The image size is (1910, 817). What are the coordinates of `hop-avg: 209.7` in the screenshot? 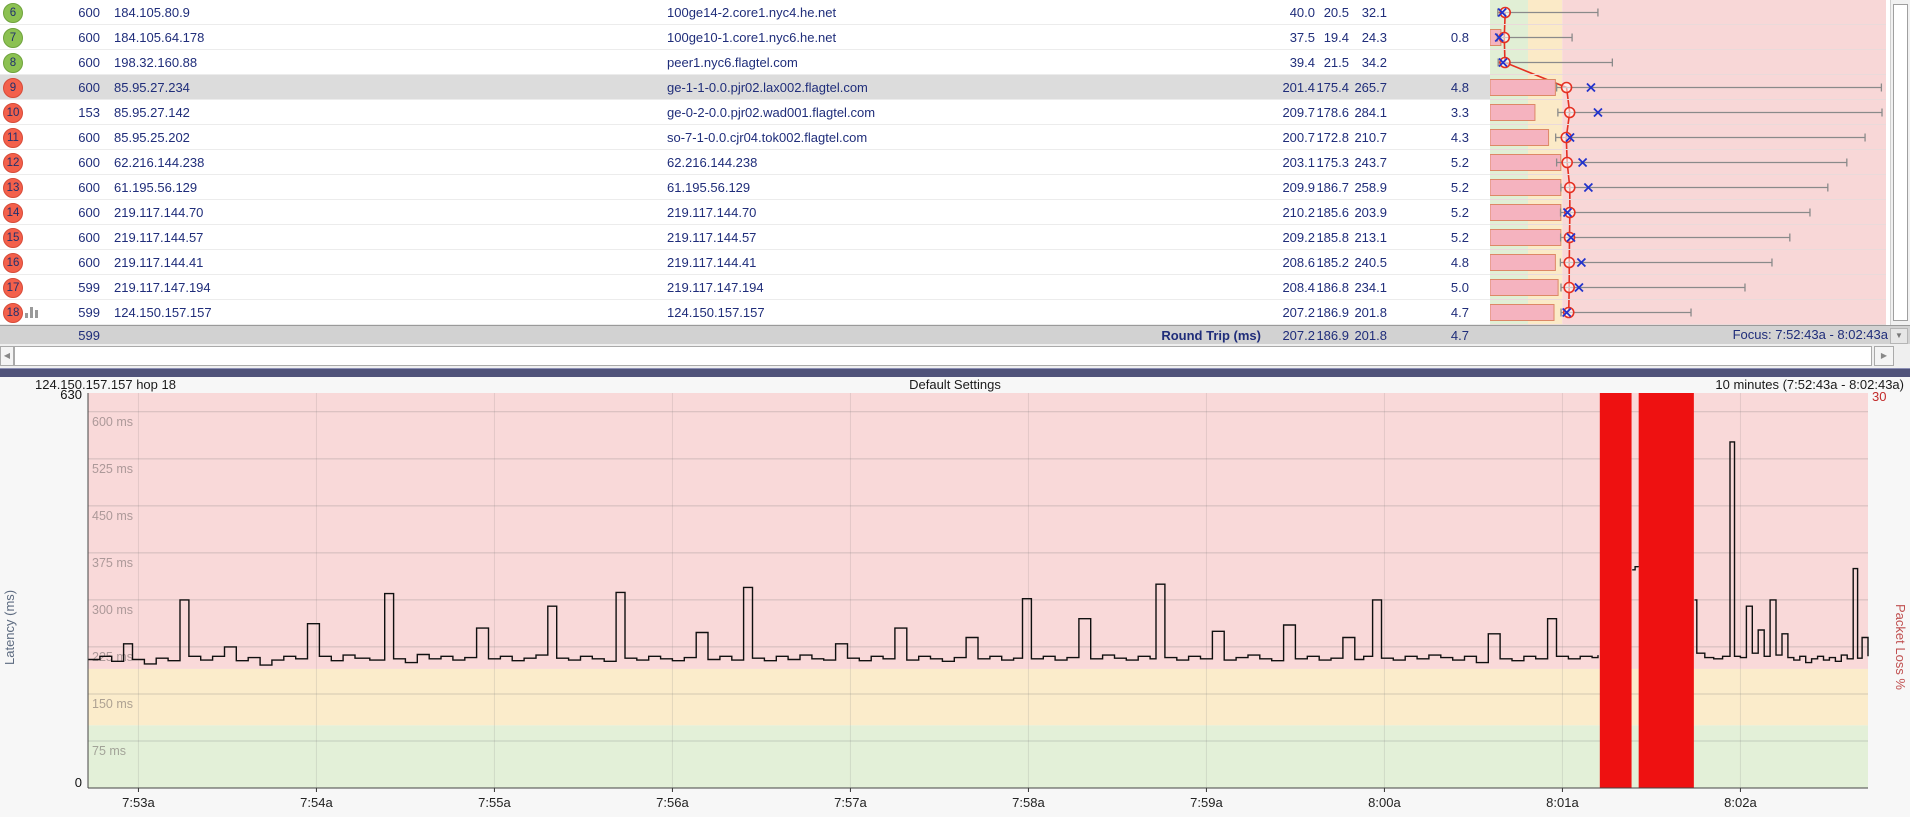 It's located at (1298, 112).